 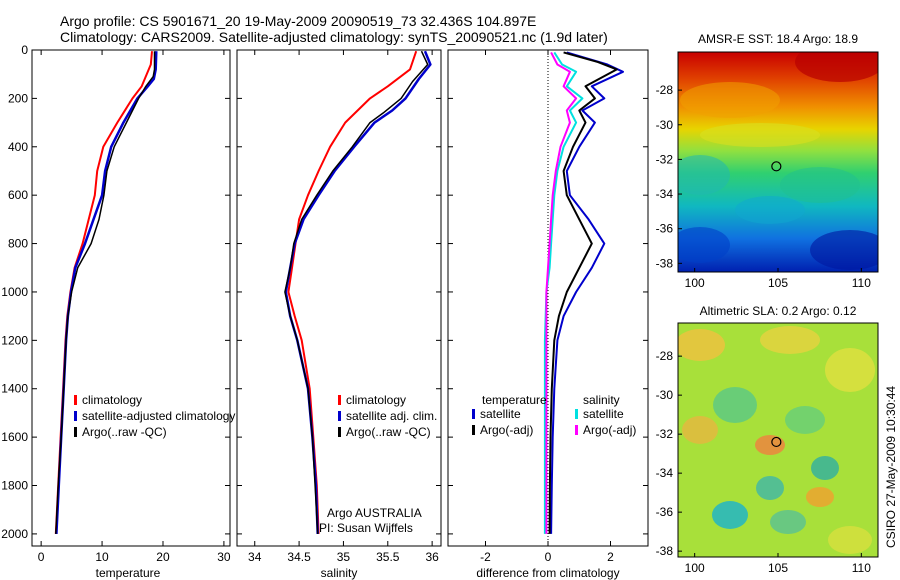 I want to click on y-tick-label: 400, so click(x=18, y=147).